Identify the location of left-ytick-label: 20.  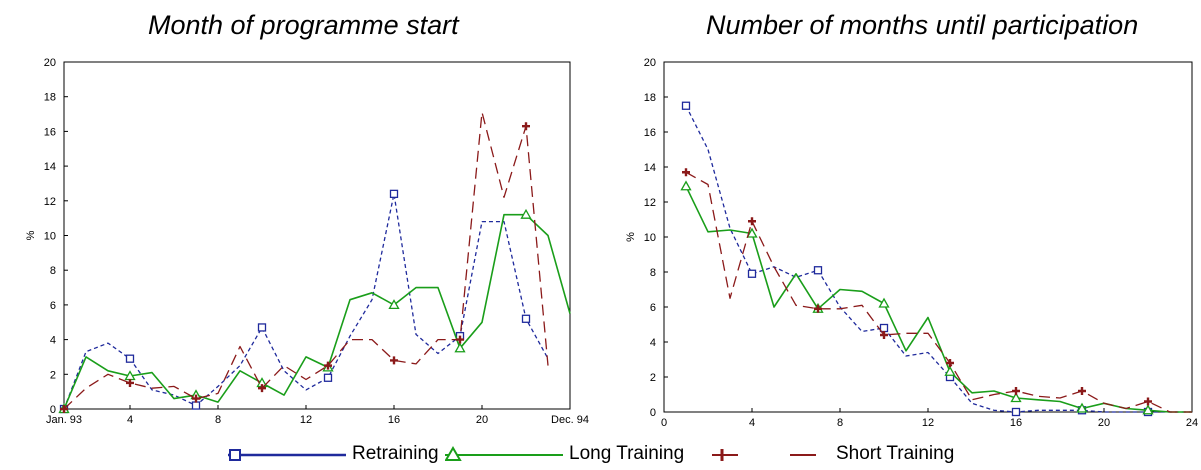
(50, 63).